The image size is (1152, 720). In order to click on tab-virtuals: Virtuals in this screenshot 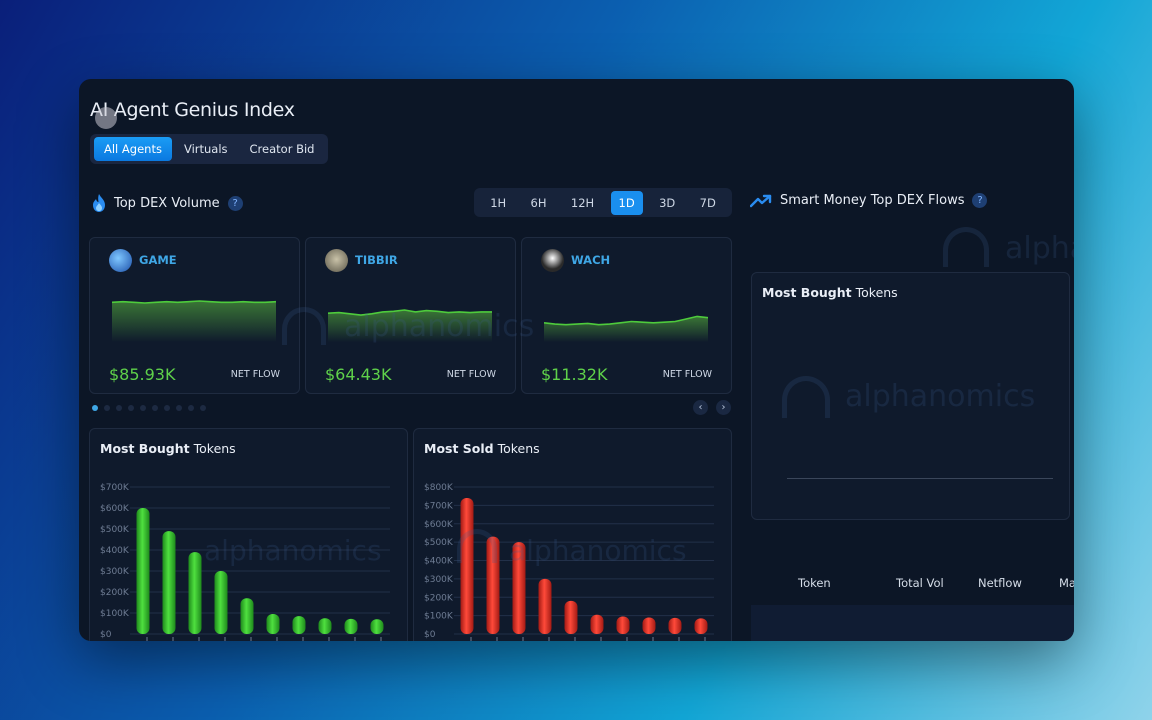, I will do `click(205, 149)`.